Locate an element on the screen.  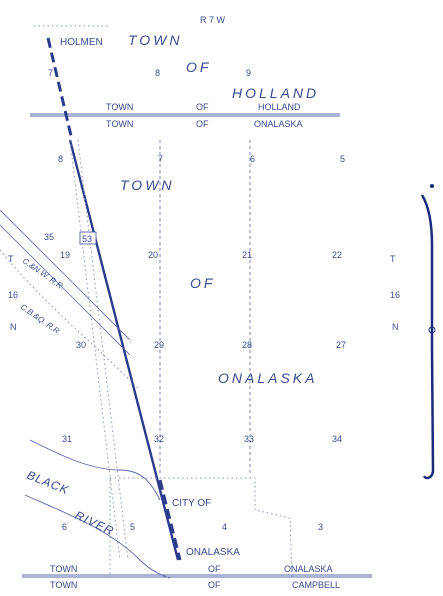
label-town-holland-2: OF is located at coordinates (198, 67).